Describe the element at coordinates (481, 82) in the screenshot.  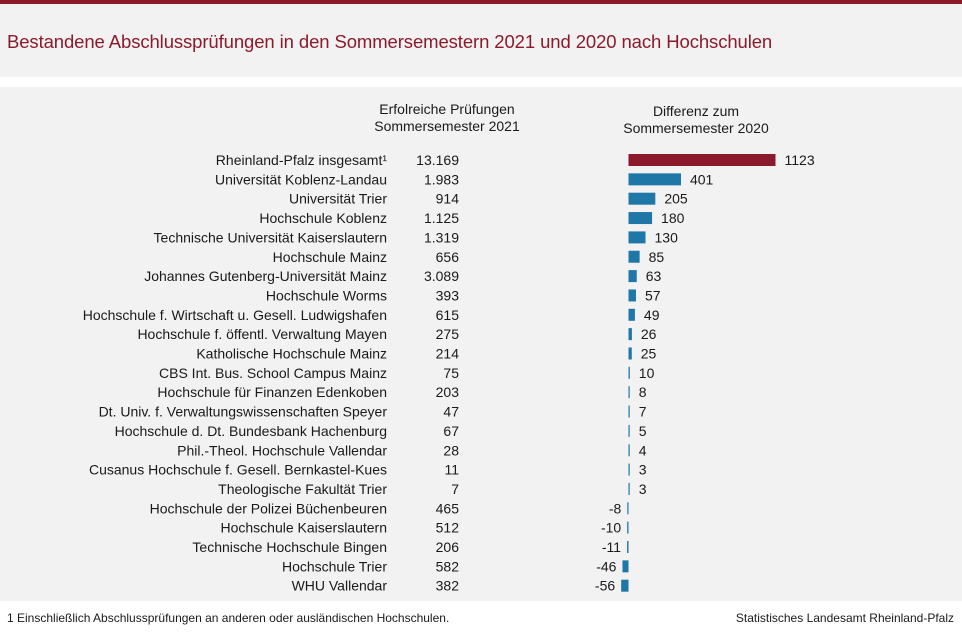
I see `separator` at that location.